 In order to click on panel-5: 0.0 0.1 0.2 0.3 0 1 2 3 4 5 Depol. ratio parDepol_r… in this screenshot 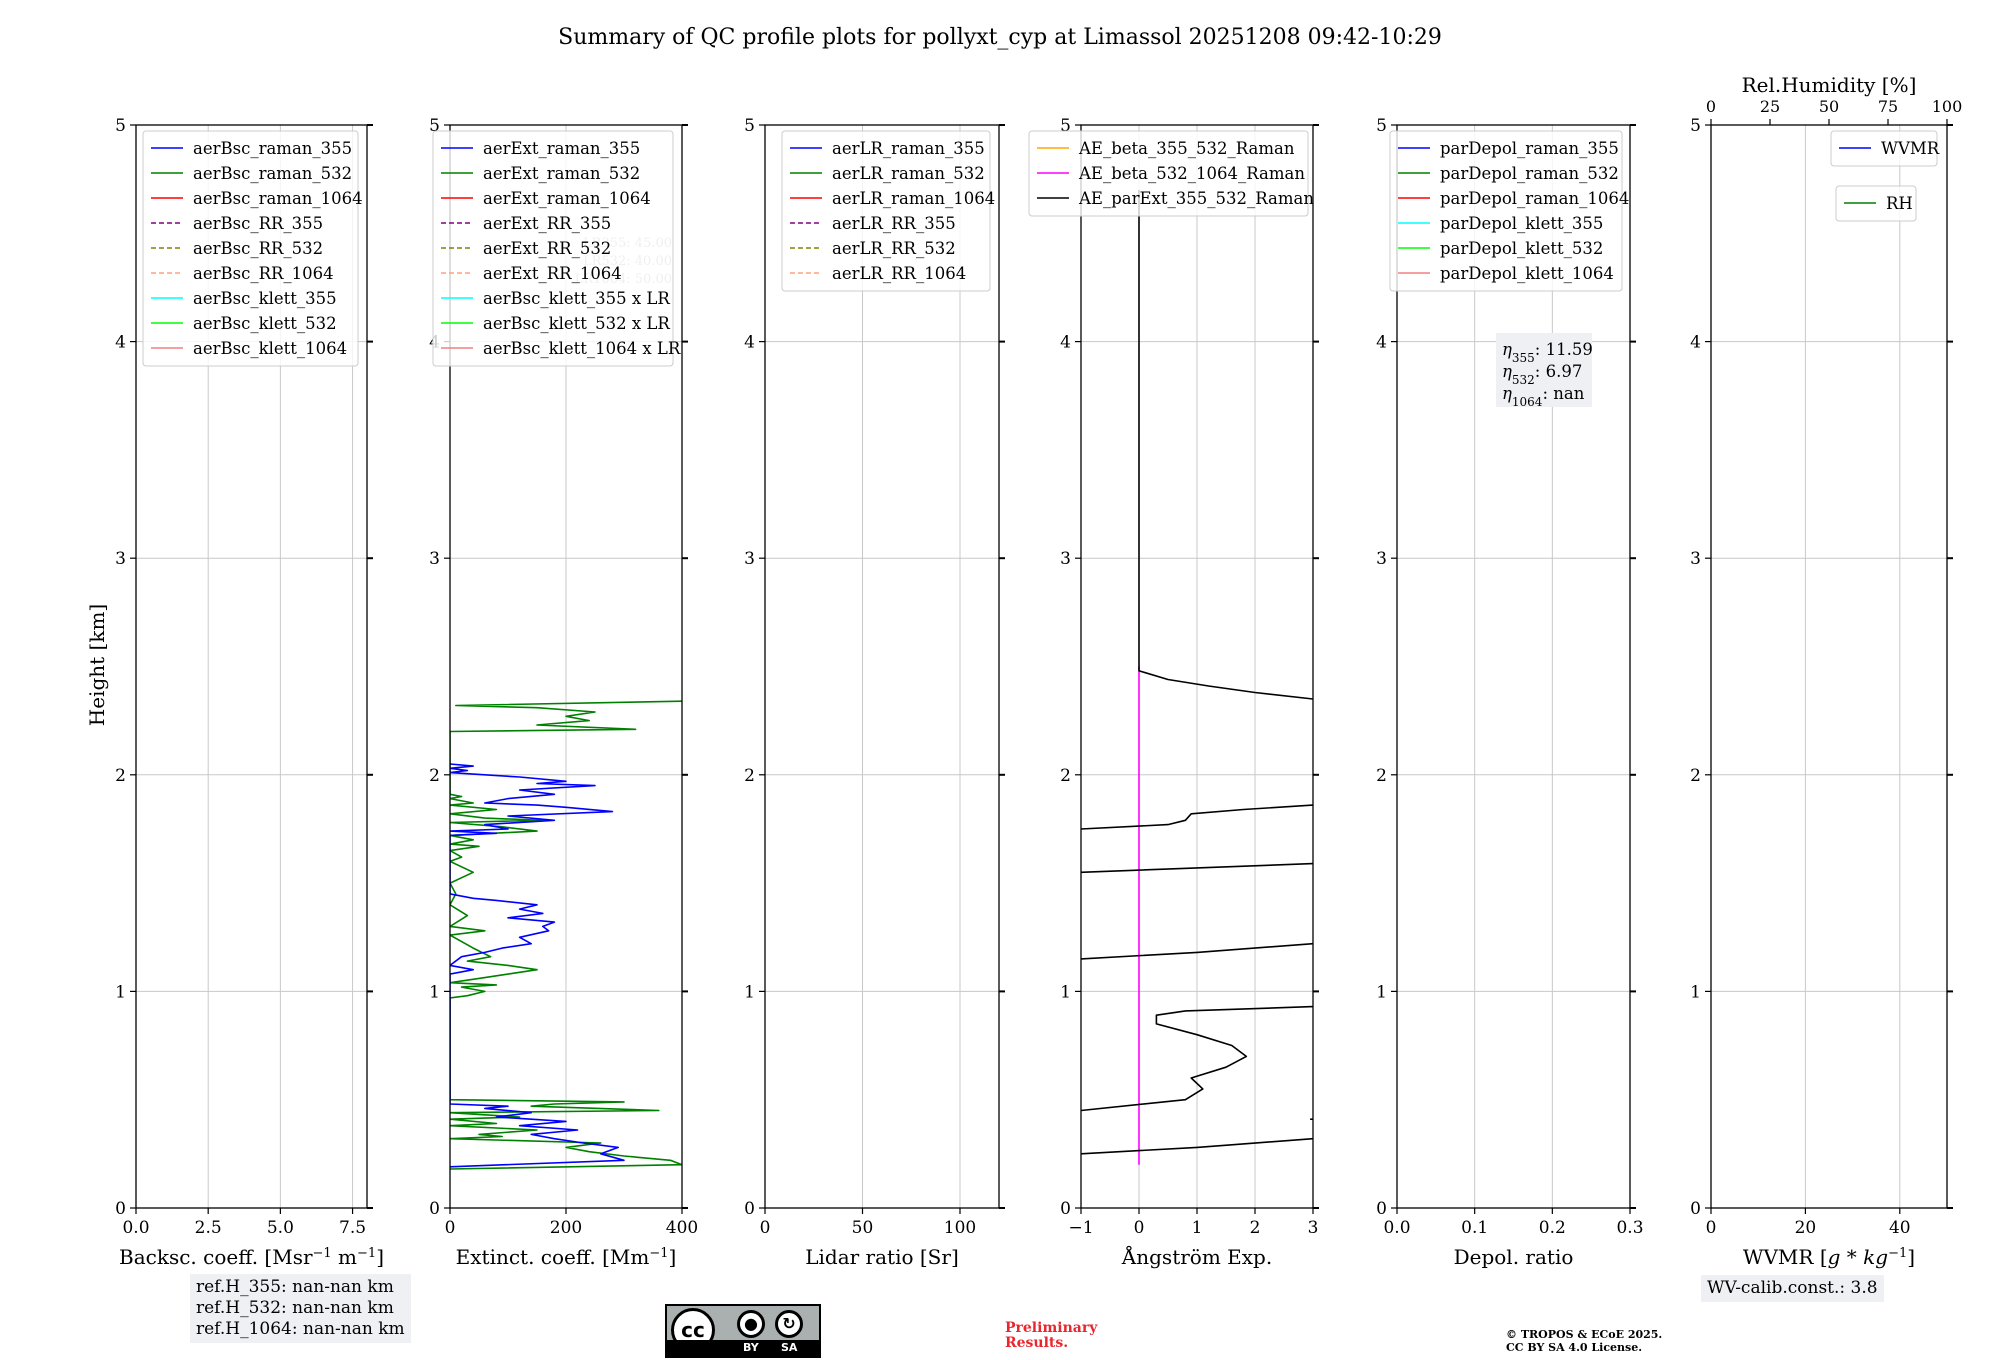, I will do `click(1509, 692)`.